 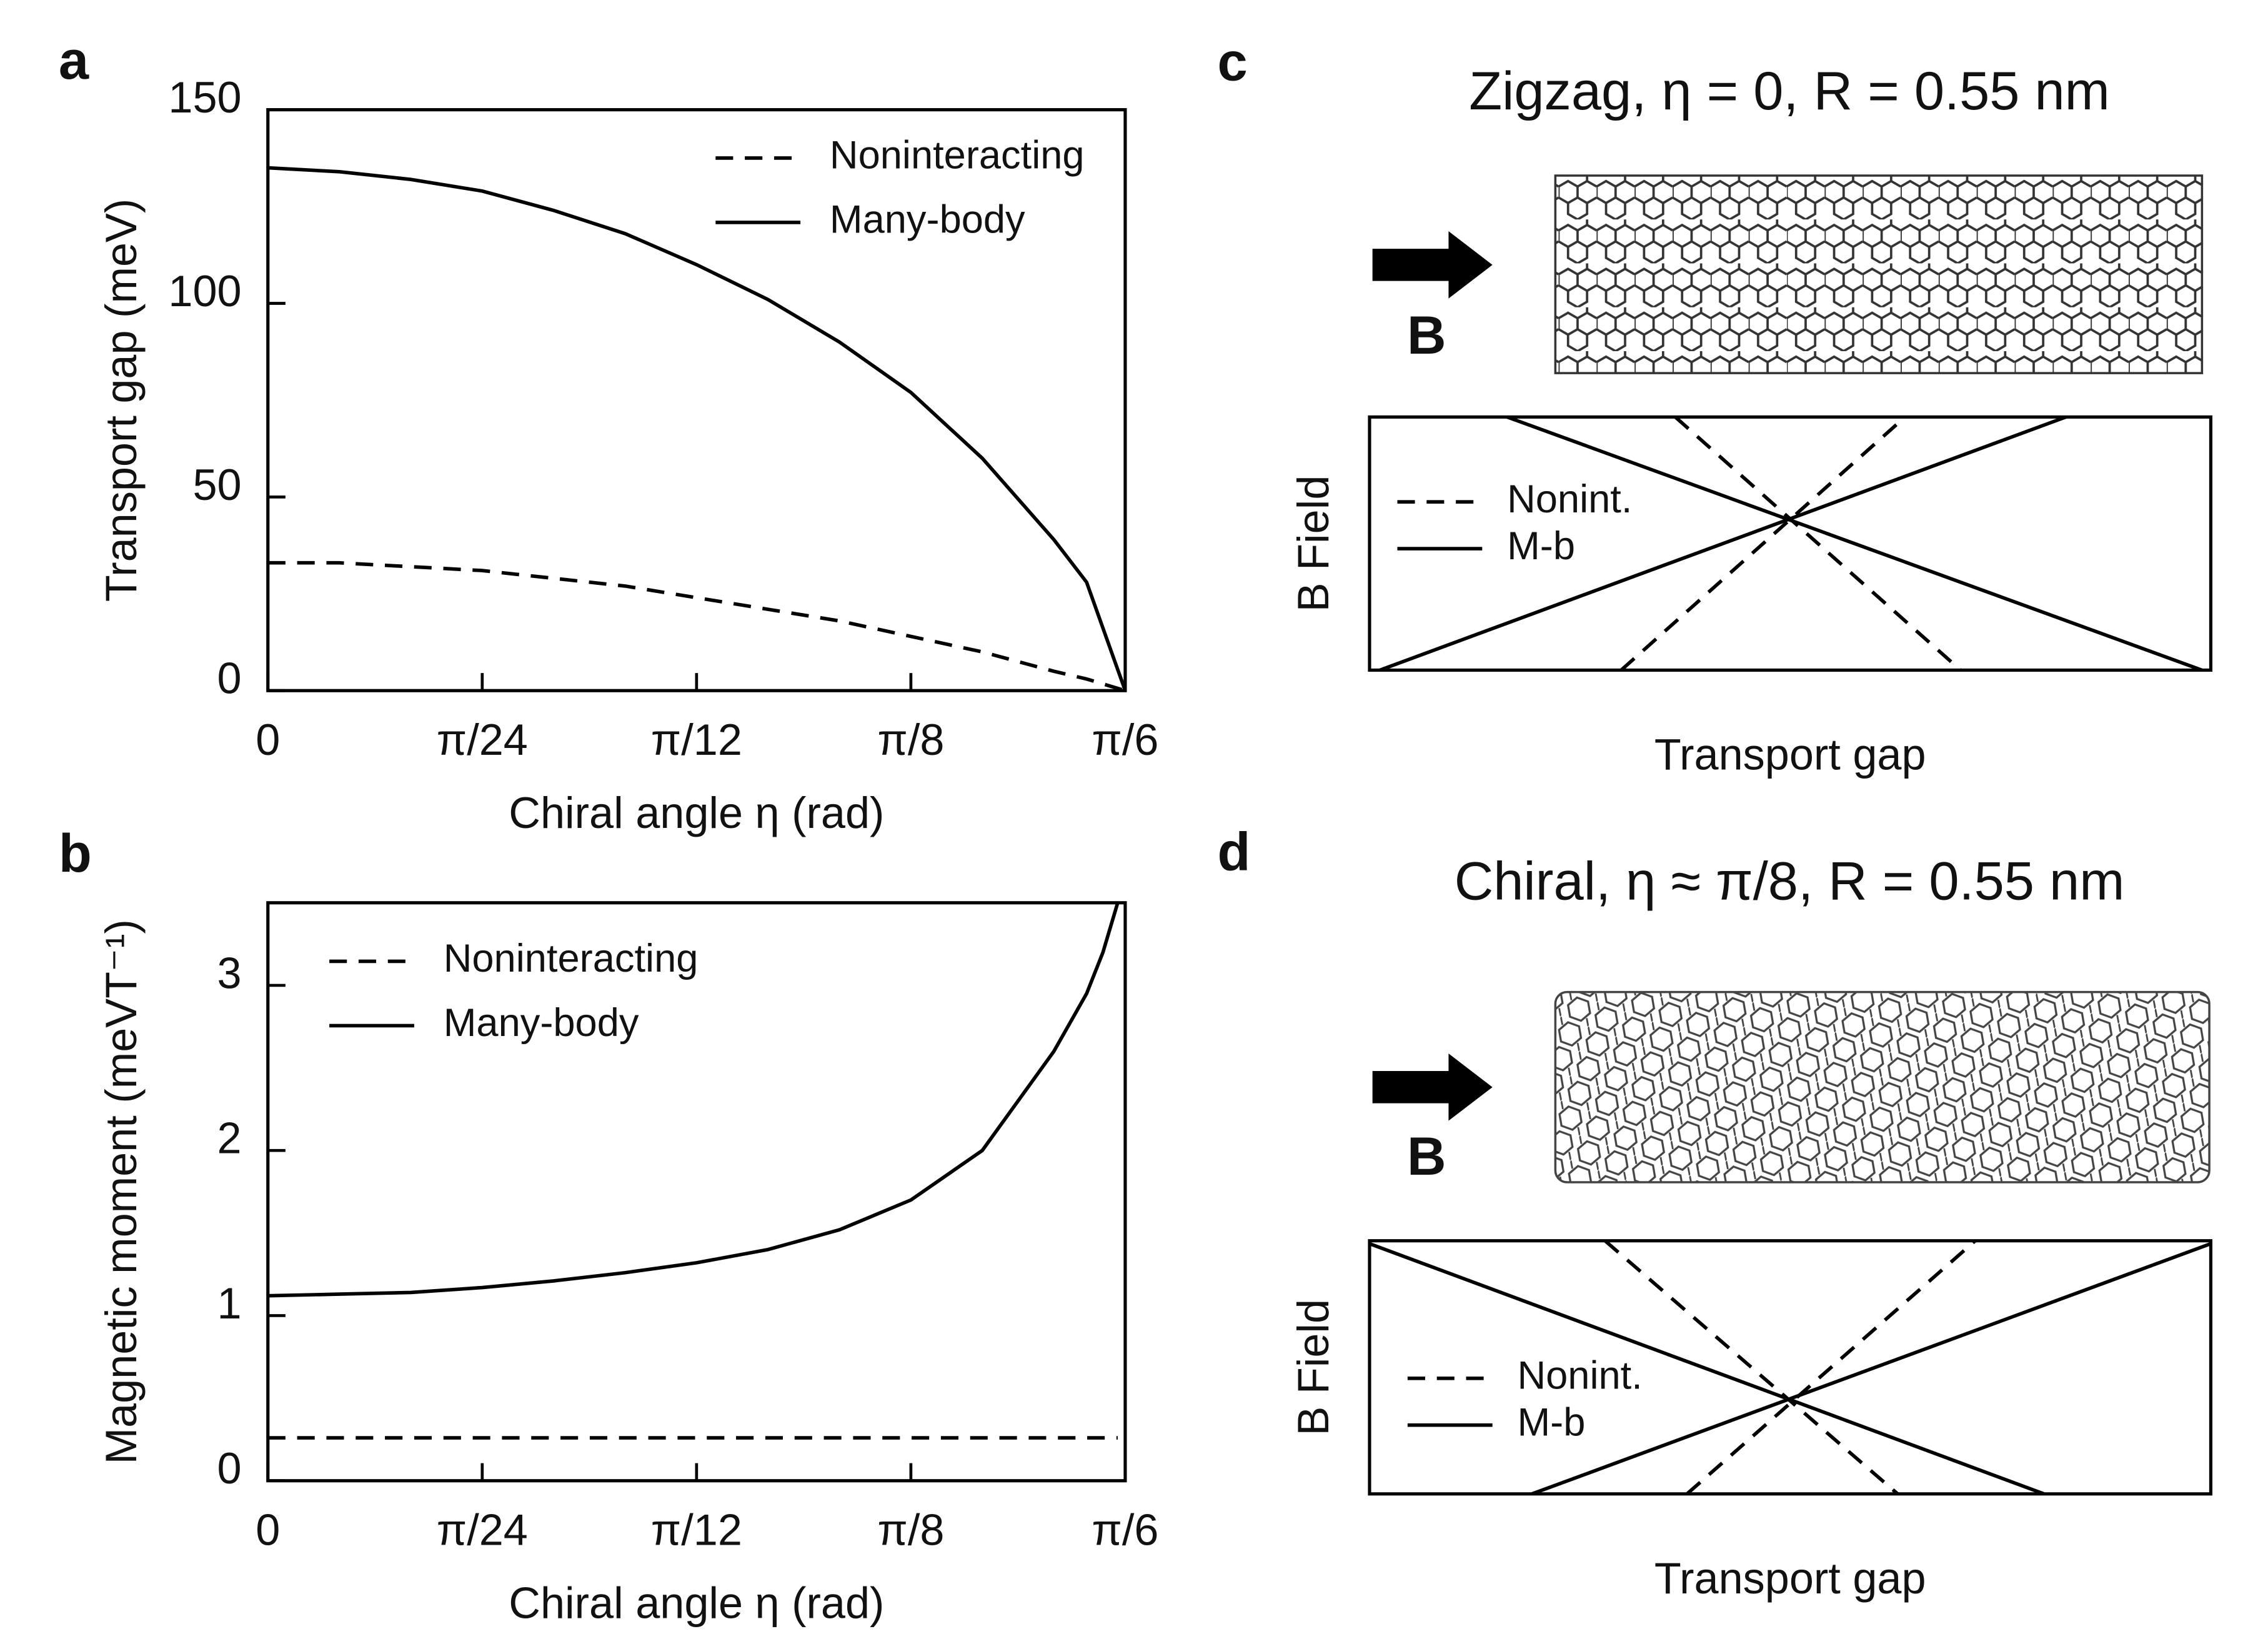 I want to click on chart-title: Zigzag, η = 0, R = 0.55 nm, so click(x=1789, y=91).